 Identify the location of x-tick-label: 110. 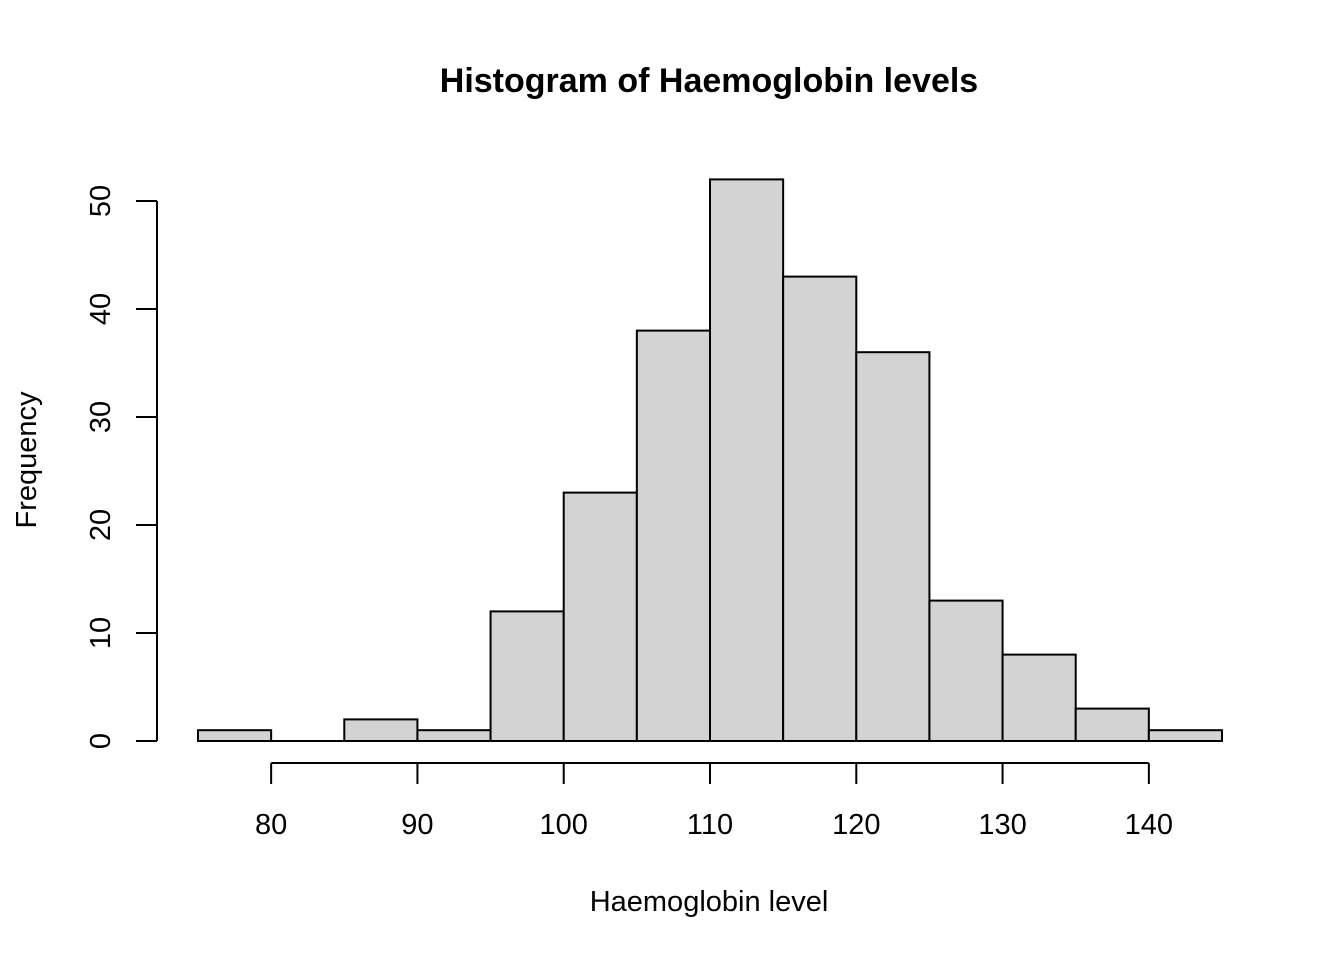
(710, 825).